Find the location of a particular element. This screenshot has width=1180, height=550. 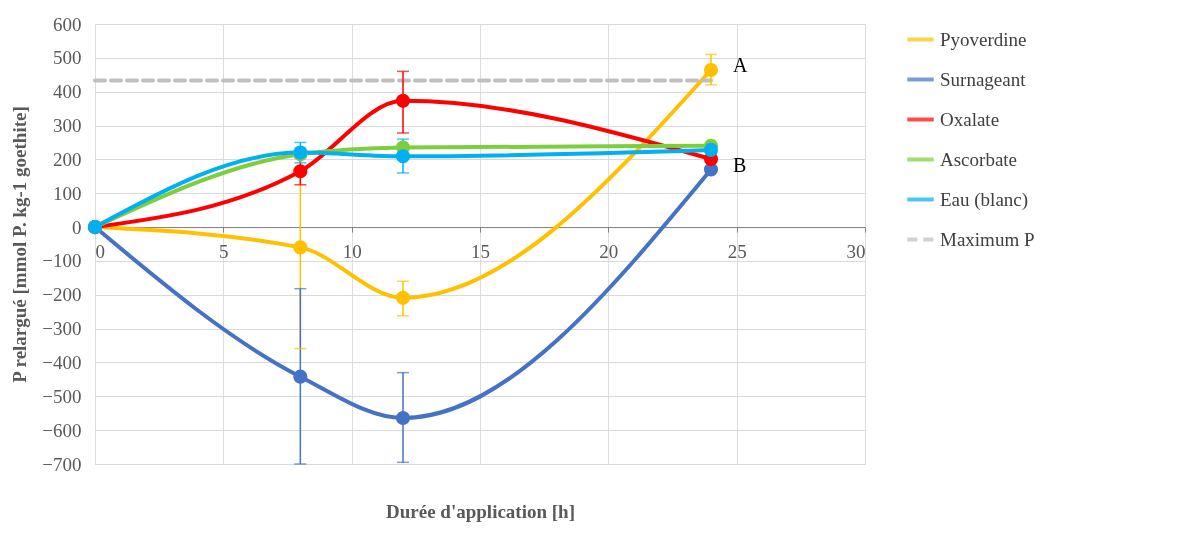

y-tick-label: 200 is located at coordinates (67, 159).